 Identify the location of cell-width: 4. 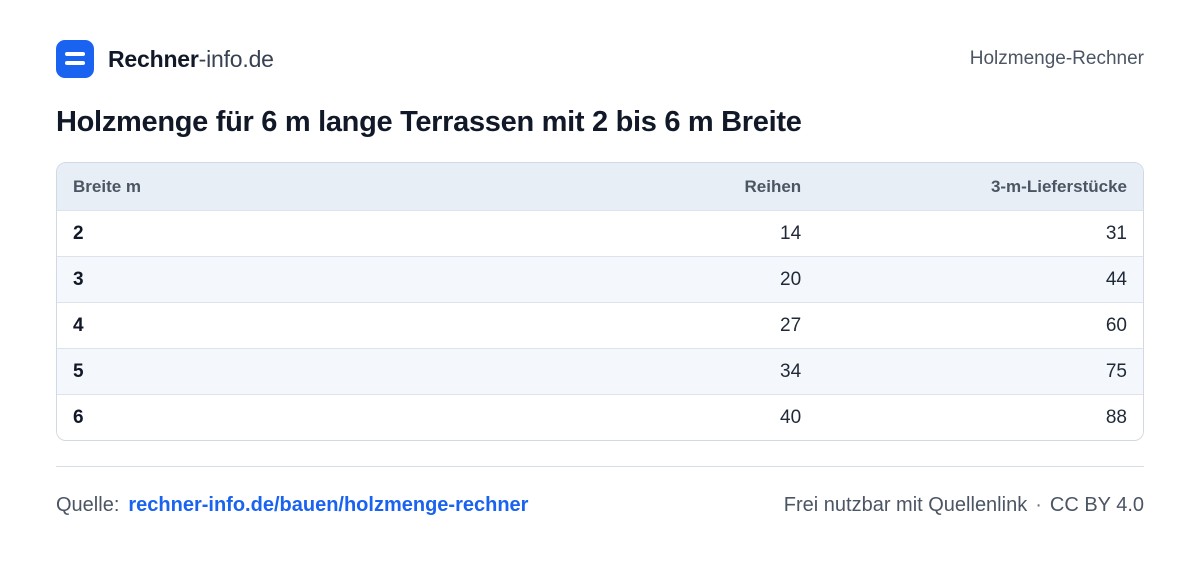
(328, 325).